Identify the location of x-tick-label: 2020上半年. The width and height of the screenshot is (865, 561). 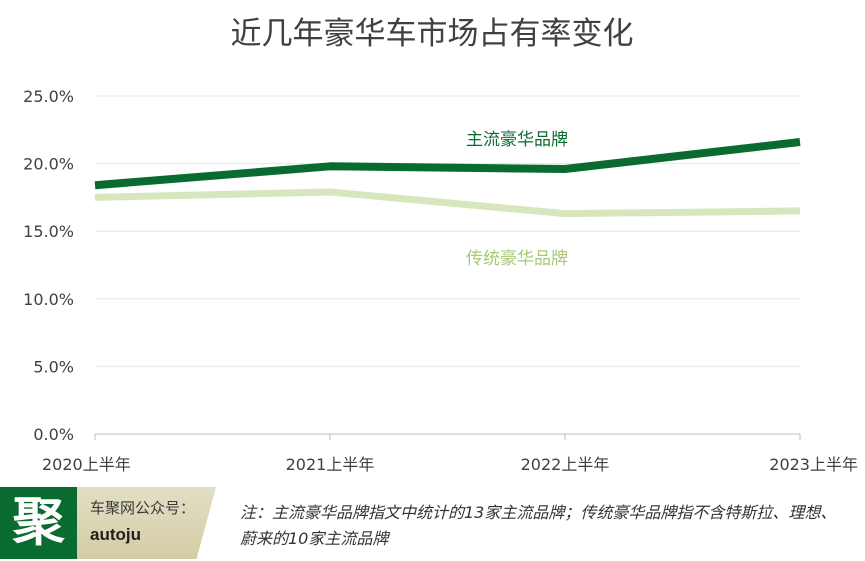
(86, 464).